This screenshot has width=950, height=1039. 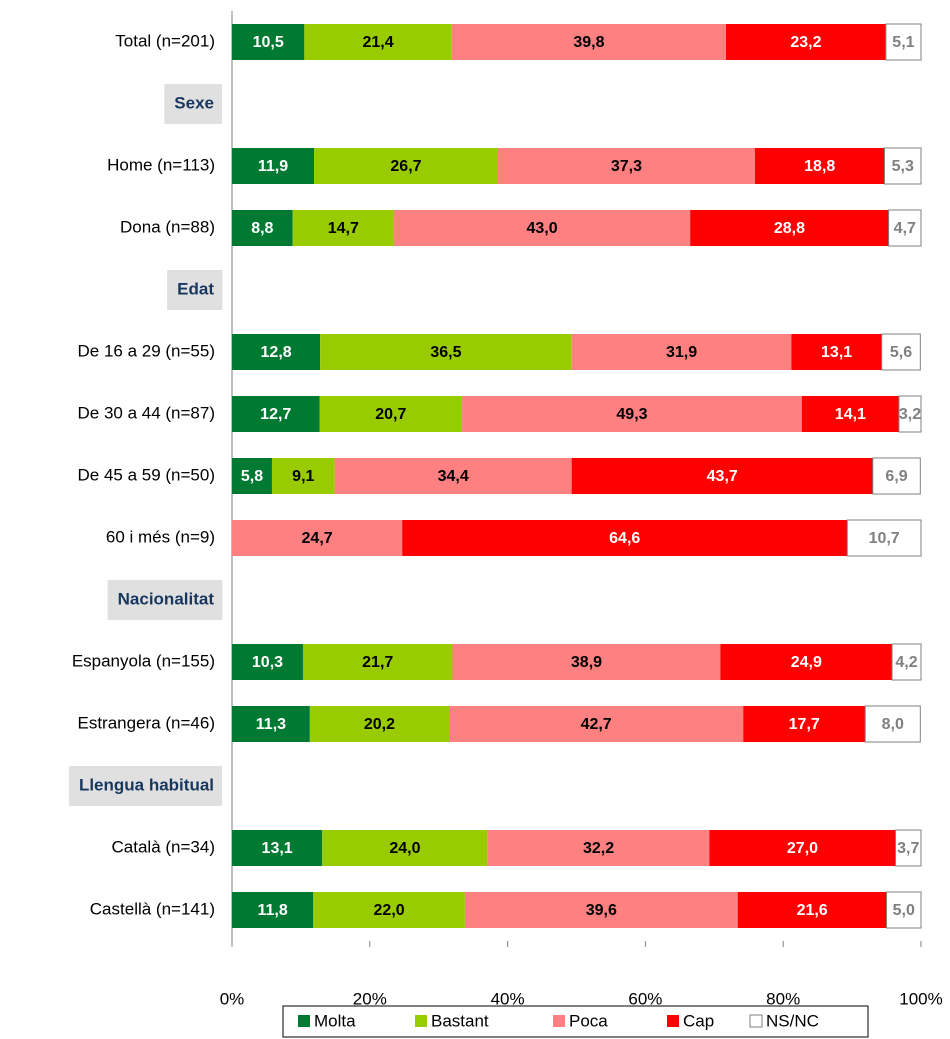 I want to click on x-tick-label: 100%, so click(x=920, y=998).